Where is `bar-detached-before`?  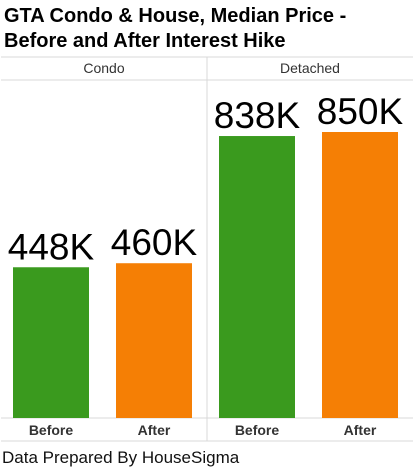 bar-detached-before is located at coordinates (257, 277).